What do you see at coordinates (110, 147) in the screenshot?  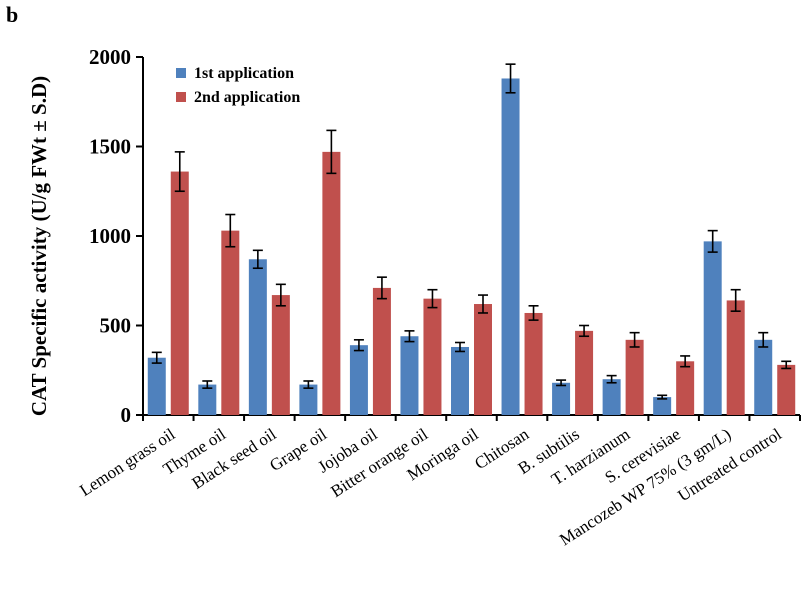 I see `y-tick-label: 1500` at bounding box center [110, 147].